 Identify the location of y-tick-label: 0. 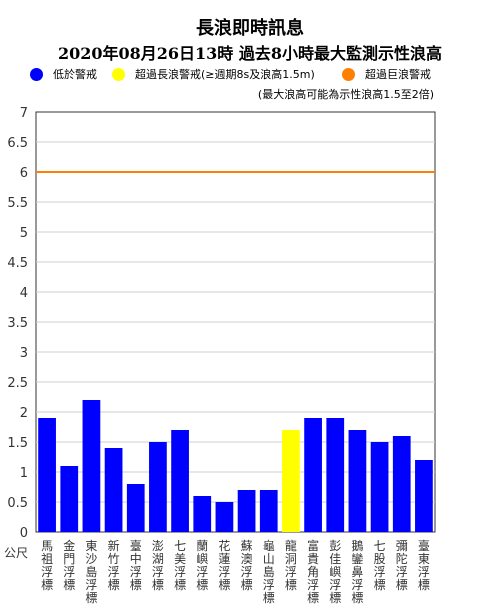
(24, 533).